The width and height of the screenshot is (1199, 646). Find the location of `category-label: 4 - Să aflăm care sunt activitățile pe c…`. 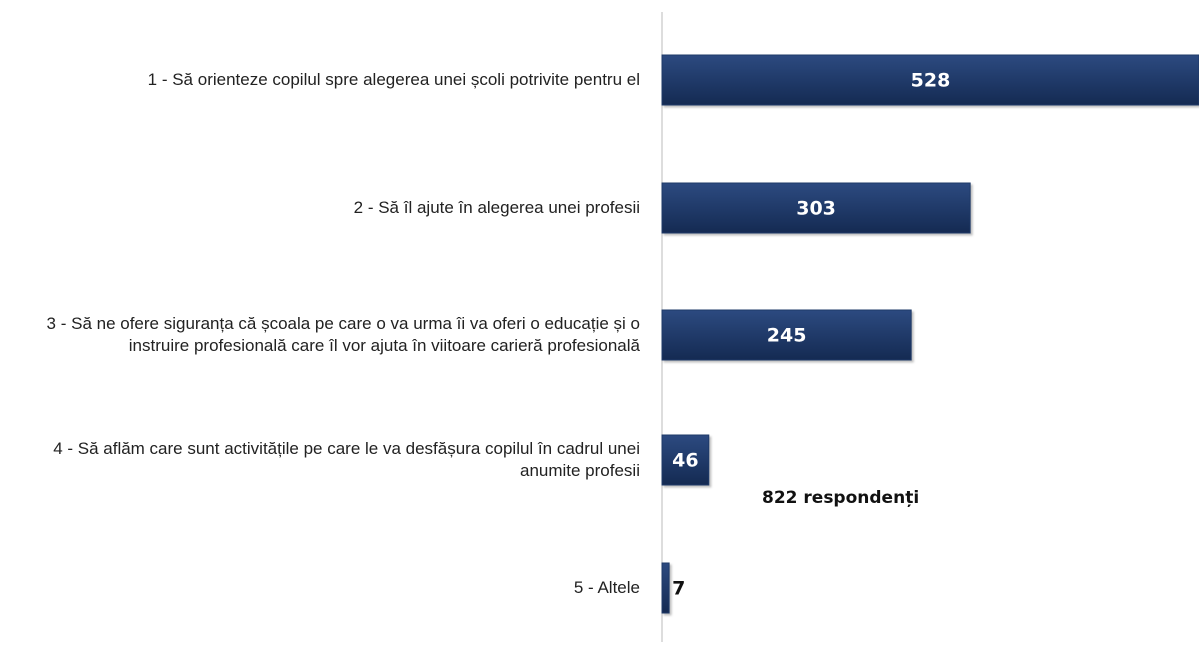

category-label: 4 - Să aflăm care sunt activitățile pe c… is located at coordinates (346, 459).